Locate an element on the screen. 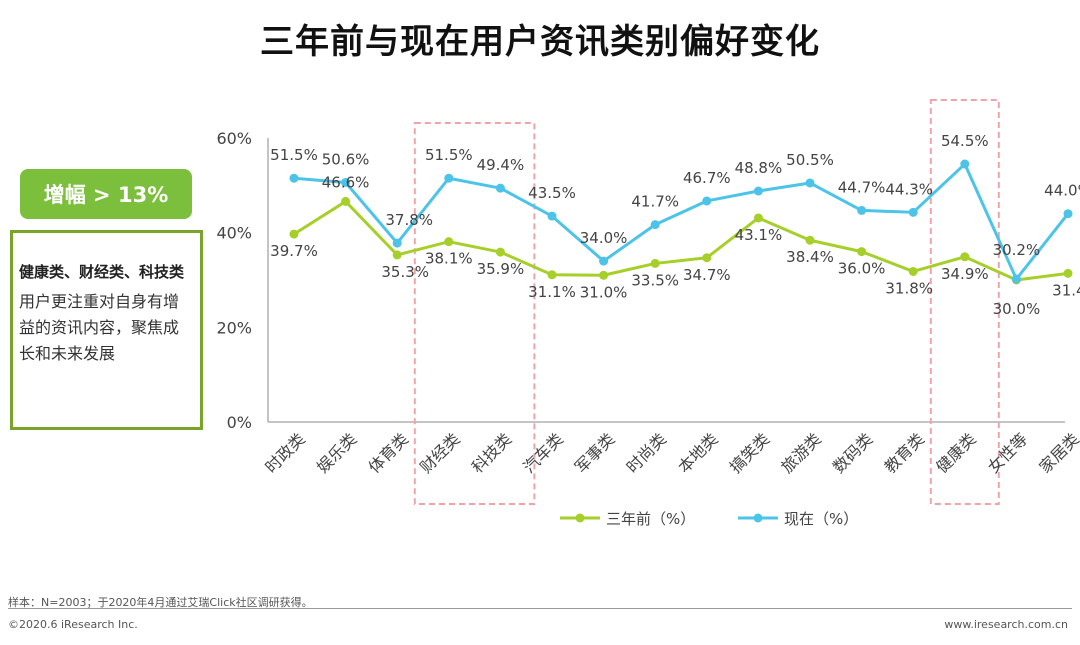  x-tick-label: 财经类 is located at coordinates (439, 452).